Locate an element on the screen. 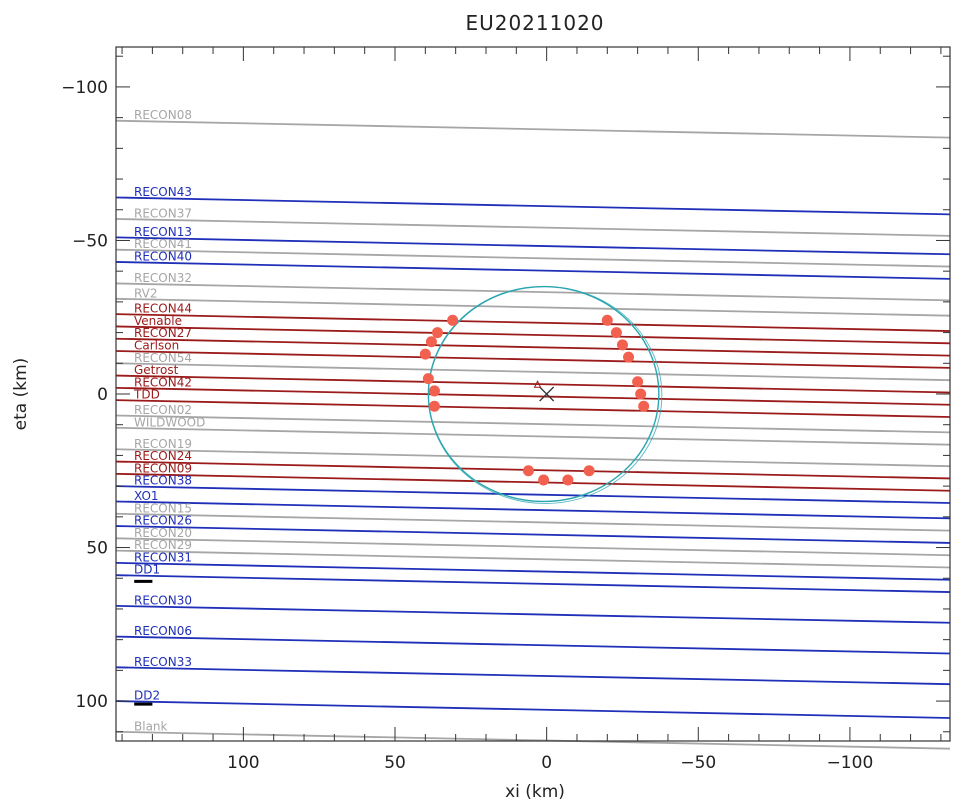 This screenshot has height=808, width=958. x-tick-label-1: 50 is located at coordinates (395, 763).